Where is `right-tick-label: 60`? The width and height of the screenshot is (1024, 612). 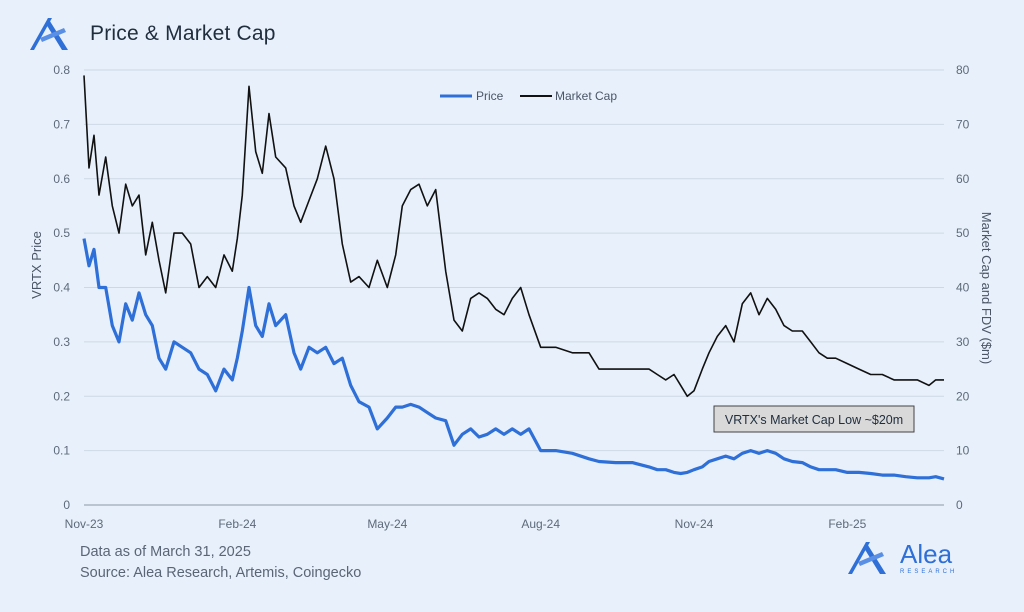 right-tick-label: 60 is located at coordinates (963, 179).